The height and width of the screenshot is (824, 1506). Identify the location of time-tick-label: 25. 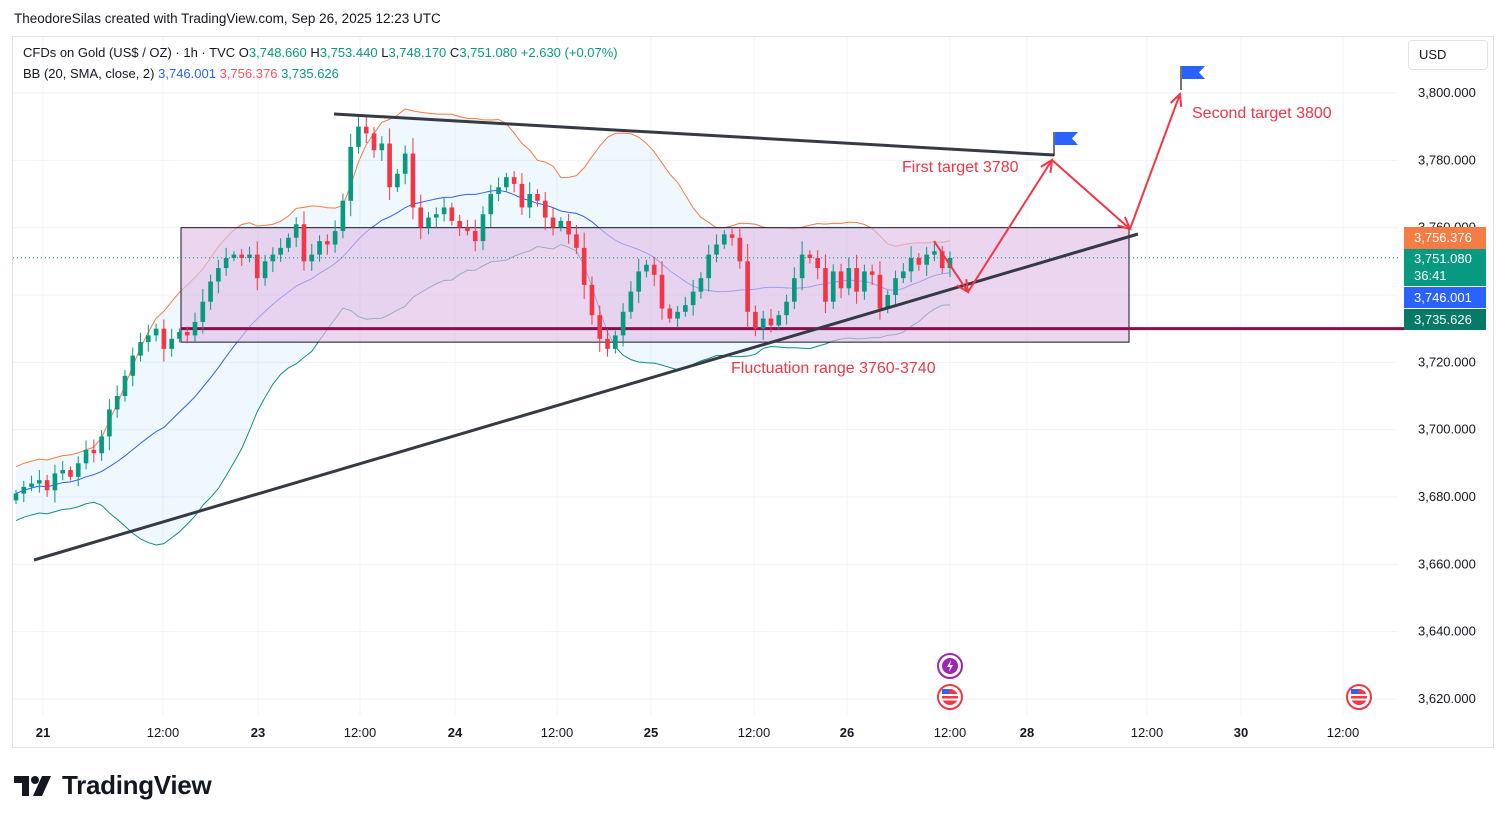
(651, 732).